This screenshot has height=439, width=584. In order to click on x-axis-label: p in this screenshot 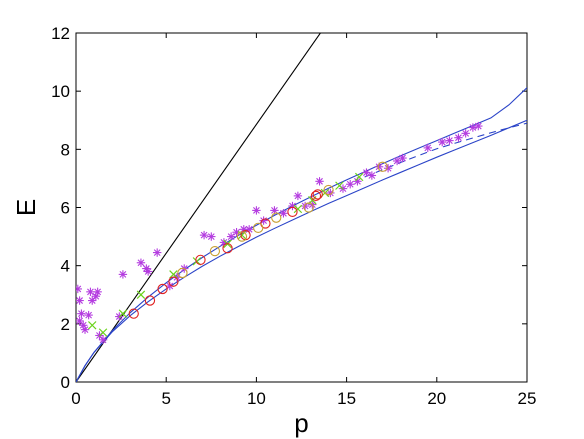, I will do `click(301, 423)`.